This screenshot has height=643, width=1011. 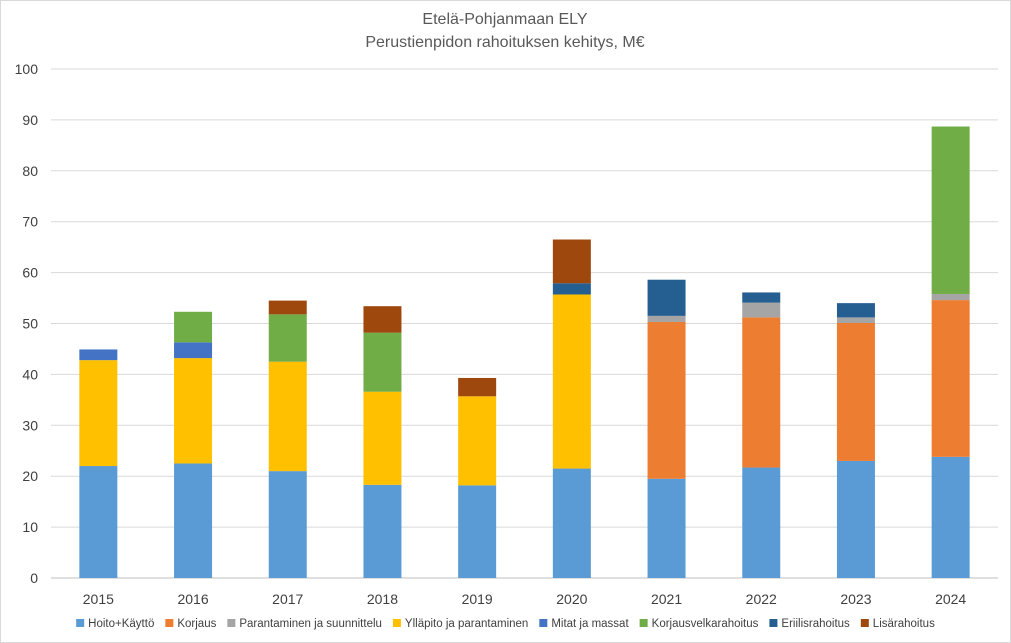 I want to click on legend-item: Korjaus, so click(x=191, y=624).